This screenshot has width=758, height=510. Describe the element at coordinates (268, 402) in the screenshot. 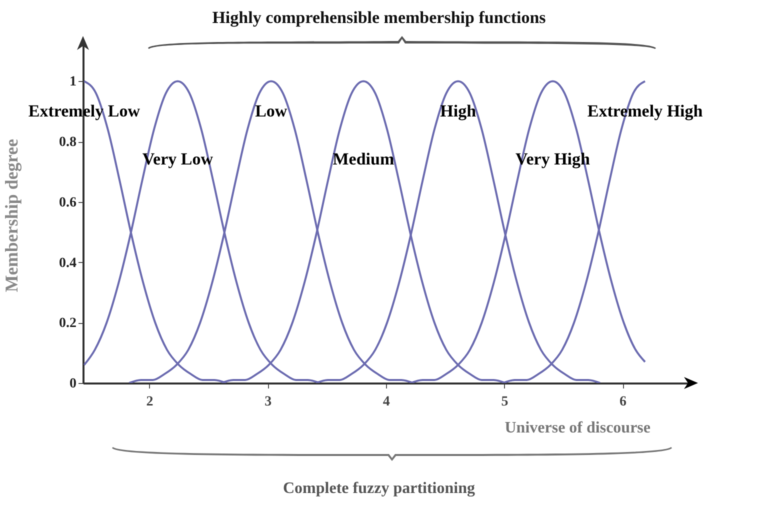

I see `x-tick-label: 3` at that location.